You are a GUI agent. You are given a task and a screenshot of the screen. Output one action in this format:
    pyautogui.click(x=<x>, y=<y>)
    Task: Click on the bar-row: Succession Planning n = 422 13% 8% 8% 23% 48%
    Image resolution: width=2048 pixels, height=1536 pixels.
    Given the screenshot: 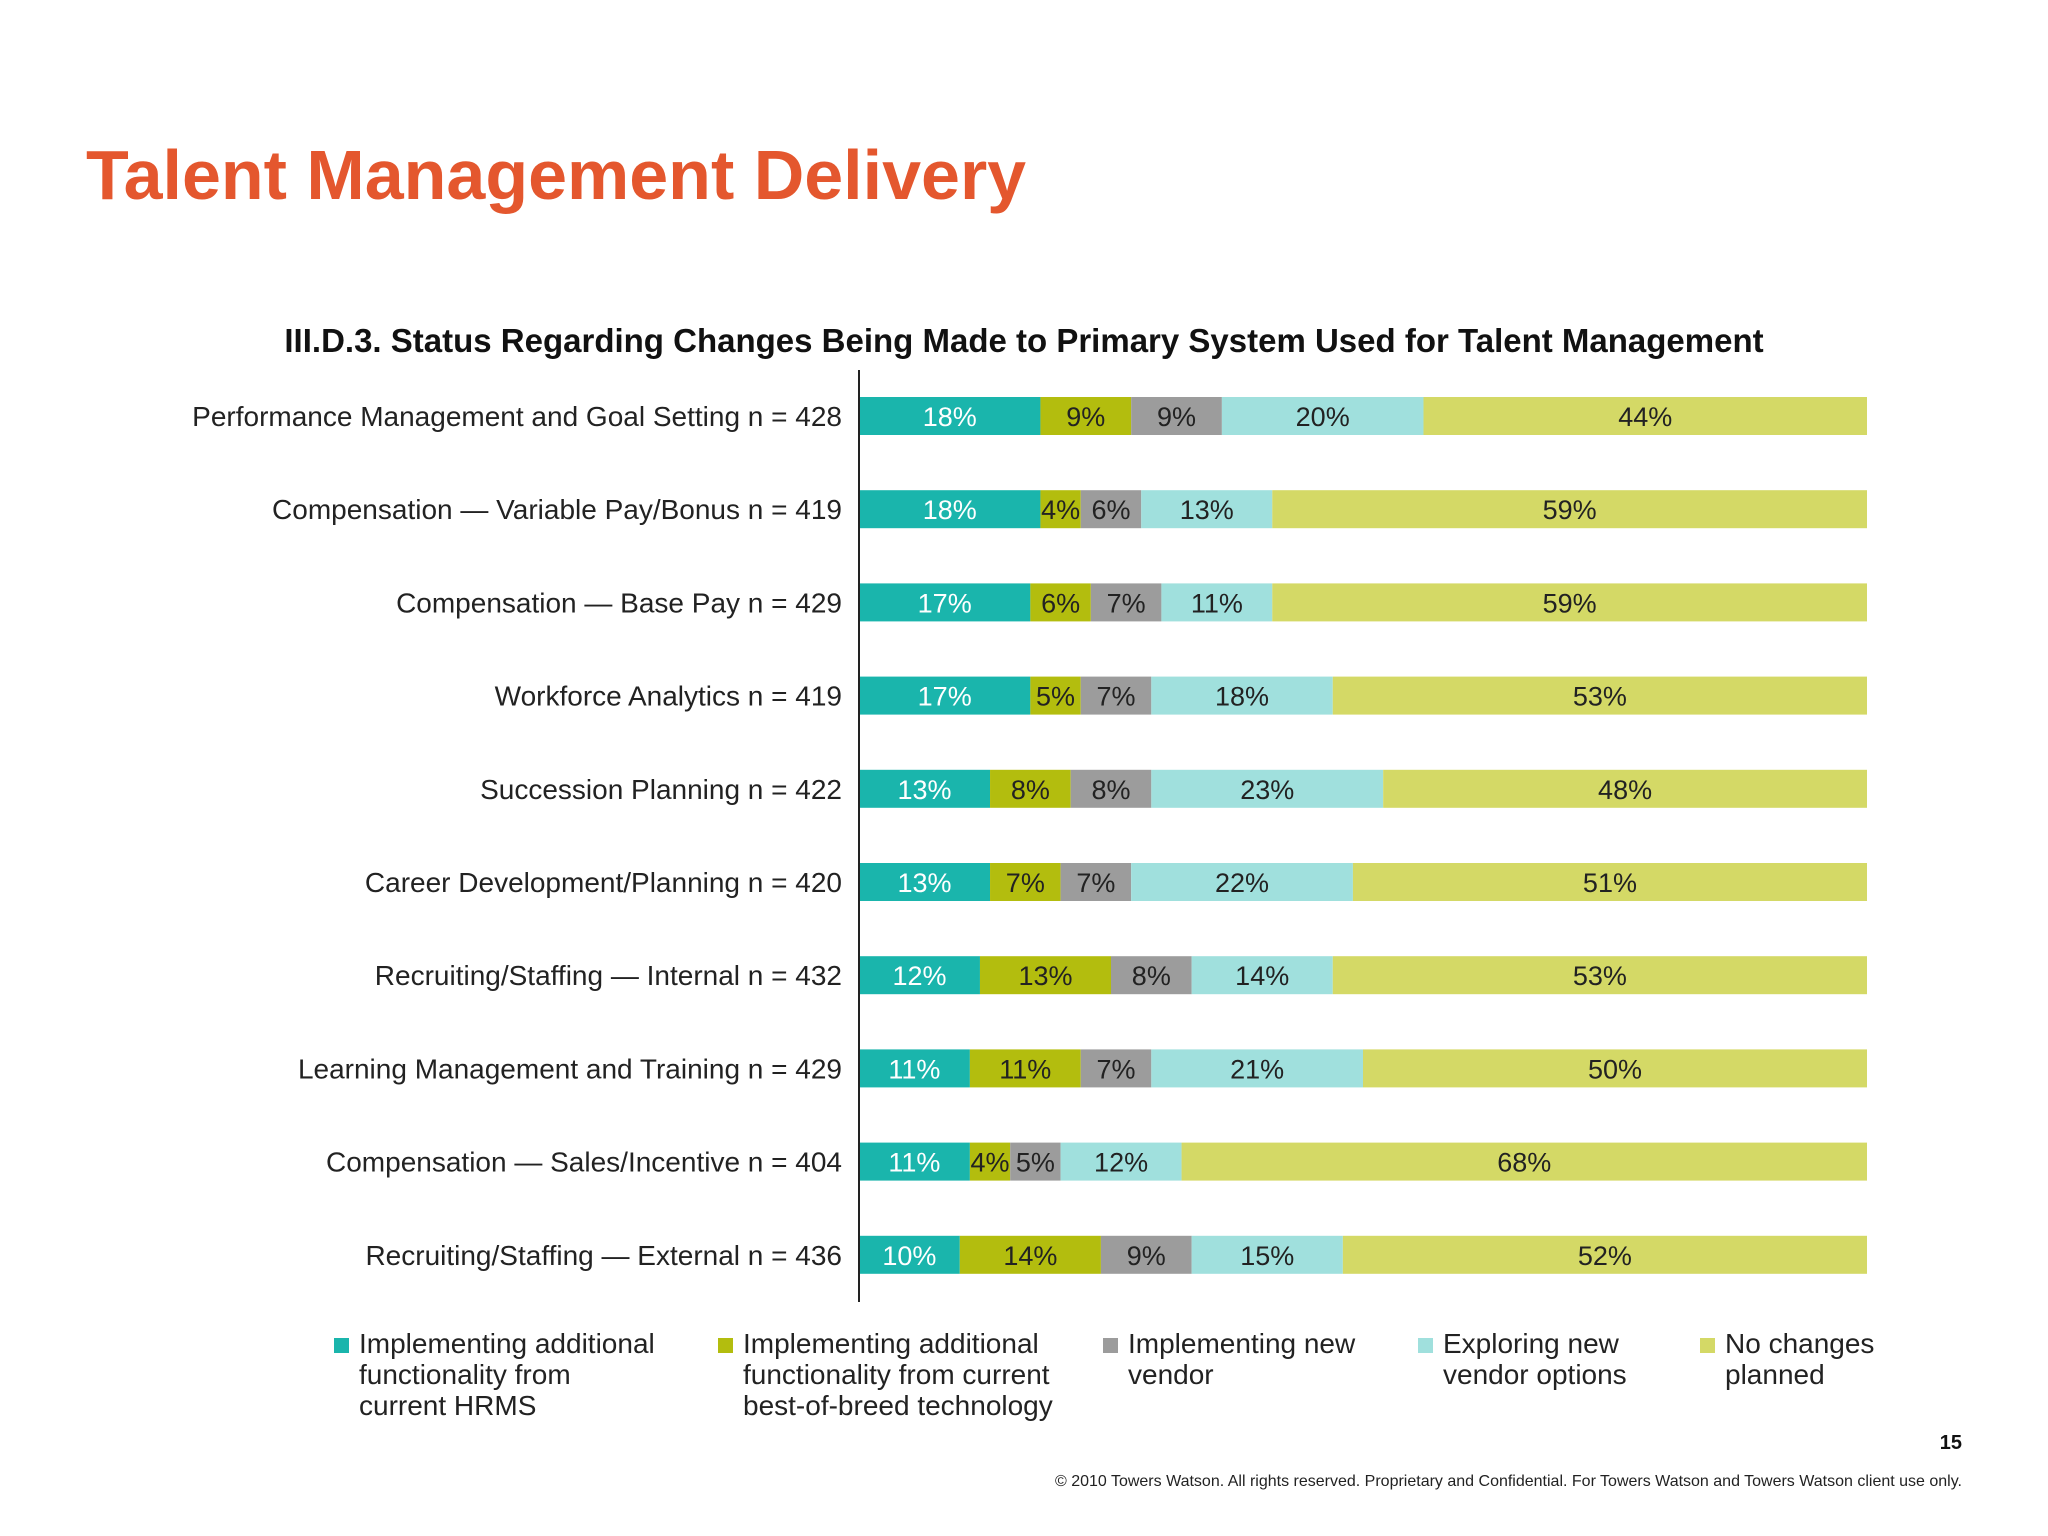 What is the action you would take?
    pyautogui.click(x=1173, y=788)
    